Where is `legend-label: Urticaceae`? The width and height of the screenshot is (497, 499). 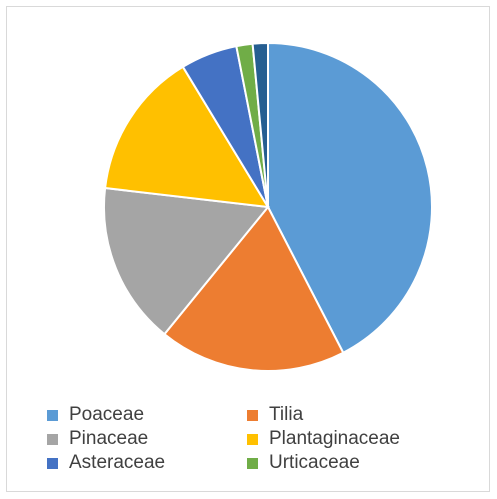 legend-label: Urticaceae is located at coordinates (314, 462).